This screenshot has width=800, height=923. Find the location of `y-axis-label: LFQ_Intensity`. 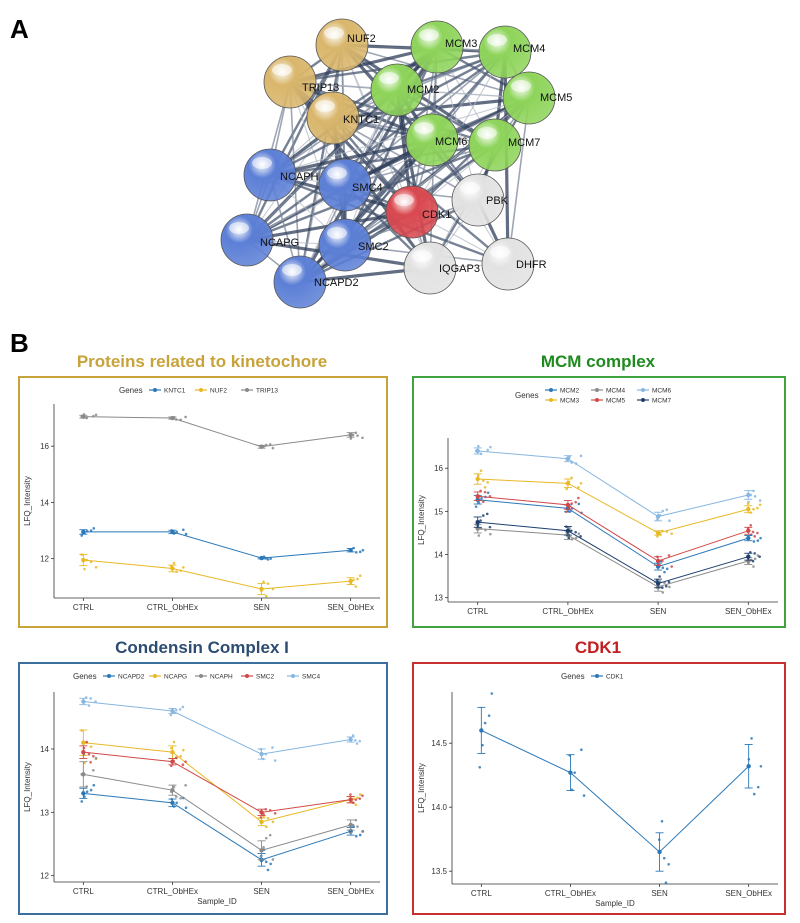

y-axis-label: LFQ_Intensity is located at coordinates (421, 520).